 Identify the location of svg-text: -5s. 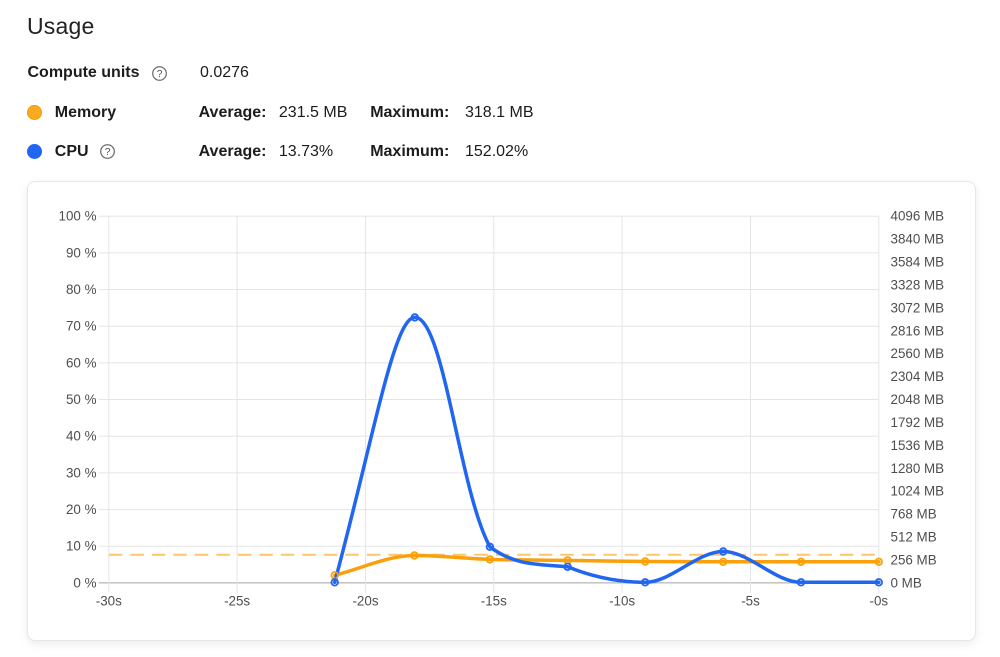
(750, 601).